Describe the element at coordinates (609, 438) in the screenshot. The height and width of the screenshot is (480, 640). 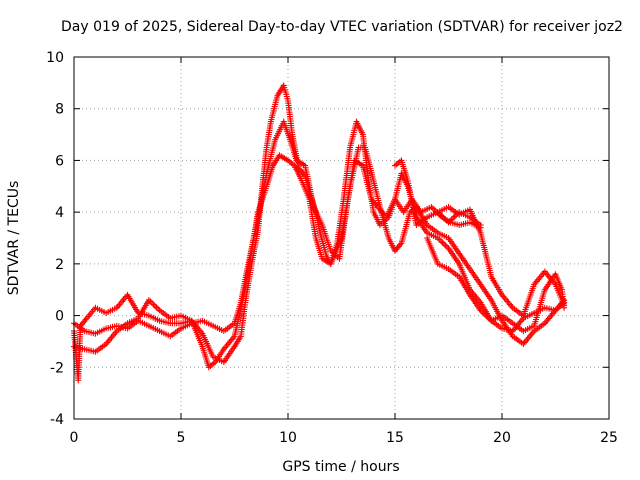
I see `x-tick-label: 25` at that location.